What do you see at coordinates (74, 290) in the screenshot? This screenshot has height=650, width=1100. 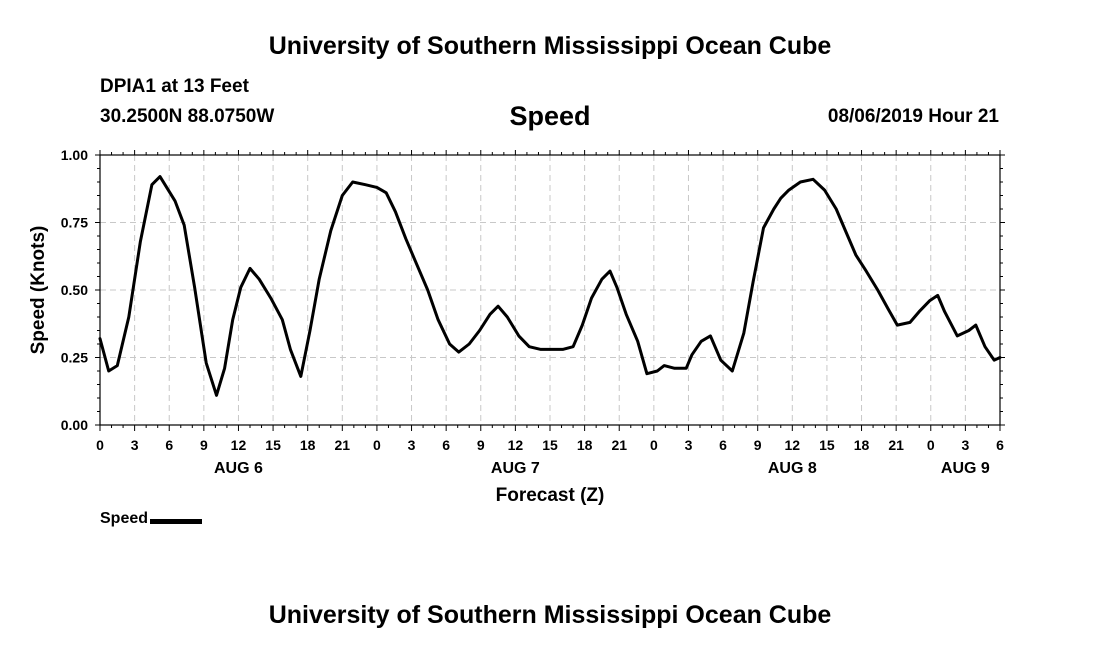 I see `y-tick-label: 0.50` at bounding box center [74, 290].